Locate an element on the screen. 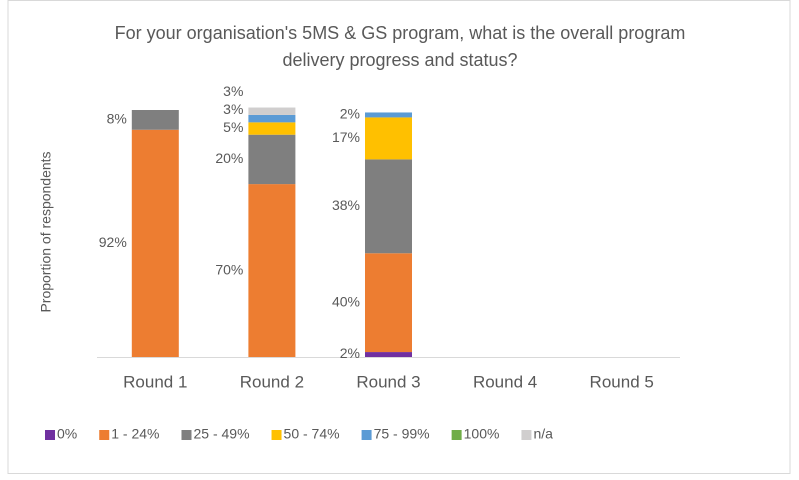 The width and height of the screenshot is (799, 480). legend-label: 25 - 49% is located at coordinates (221, 434).